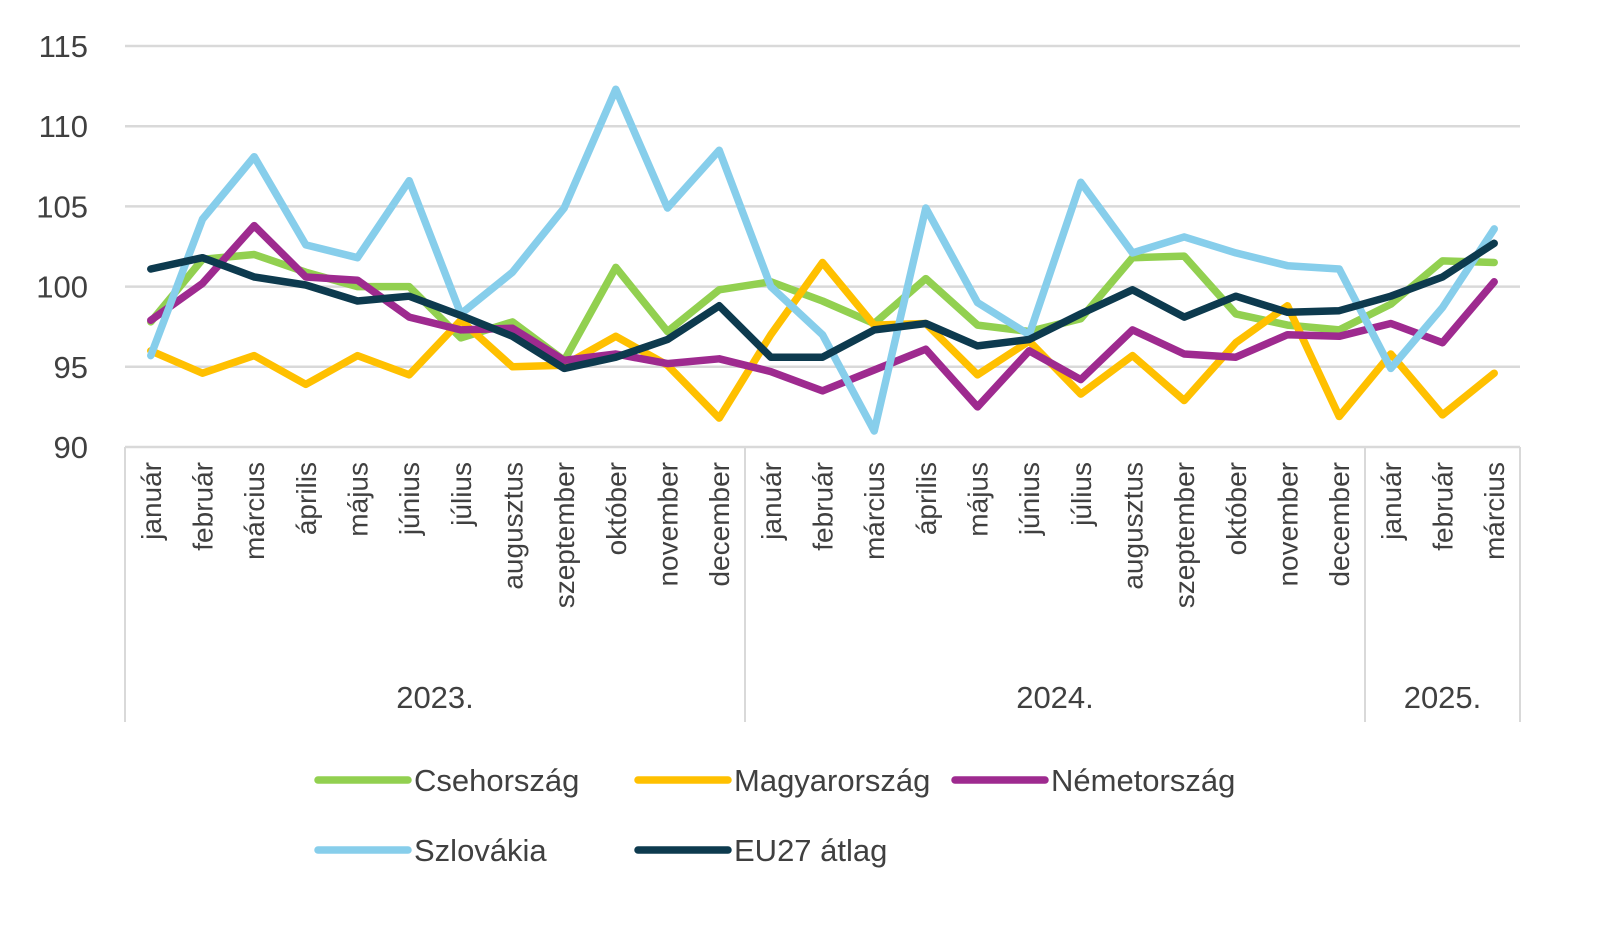 This screenshot has height=929, width=1600. I want to click on y-tick-label: 105, so click(62, 206).